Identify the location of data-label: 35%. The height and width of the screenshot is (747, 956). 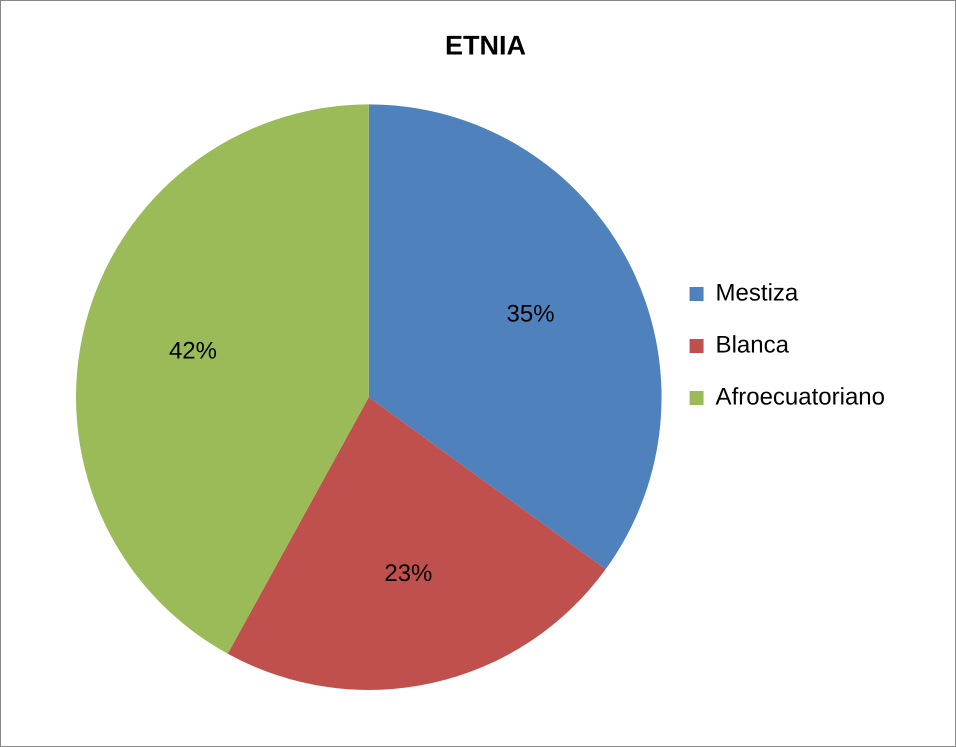
(530, 314).